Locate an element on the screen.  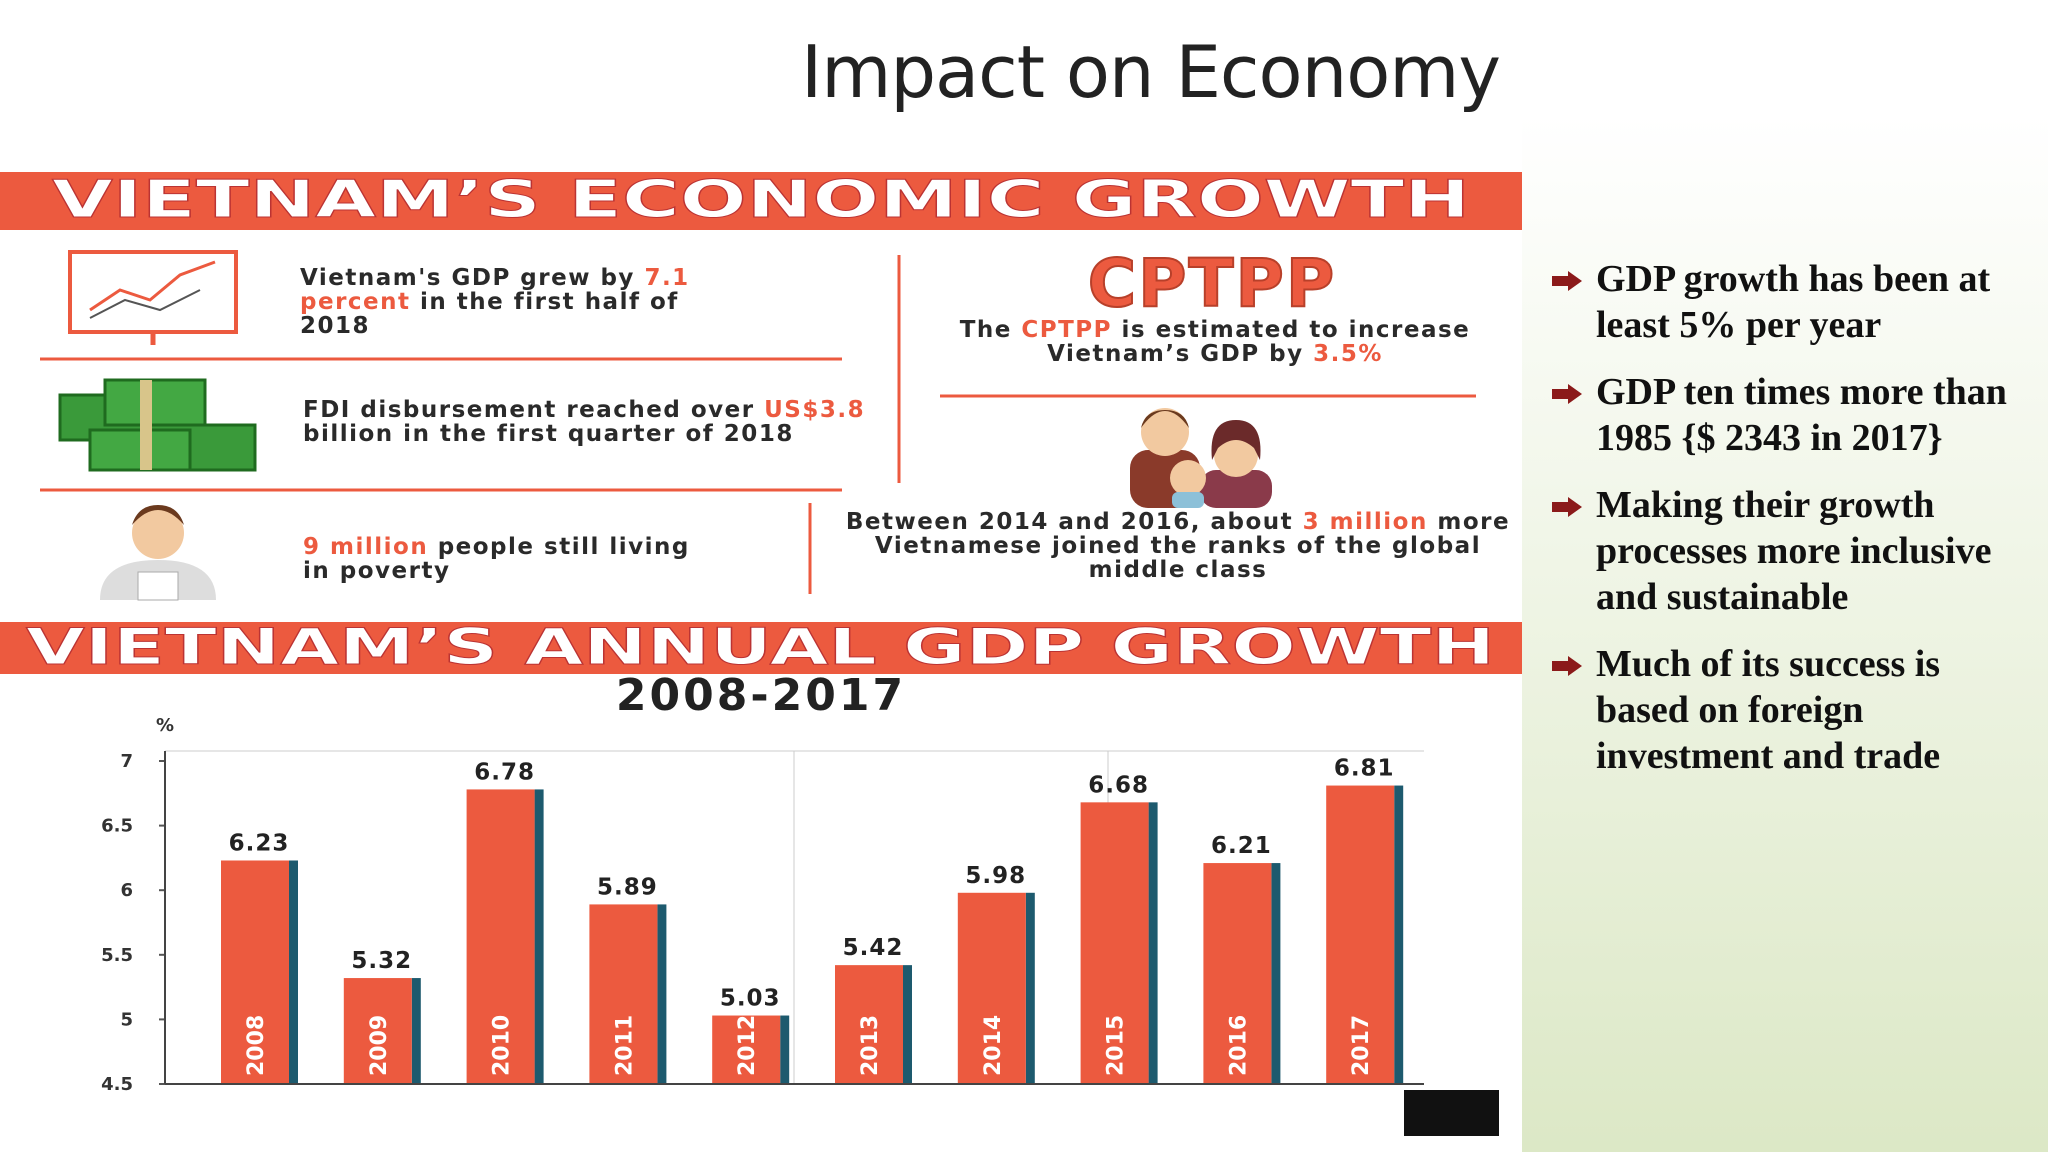
text-run: 3 million is located at coordinates (1365, 522).